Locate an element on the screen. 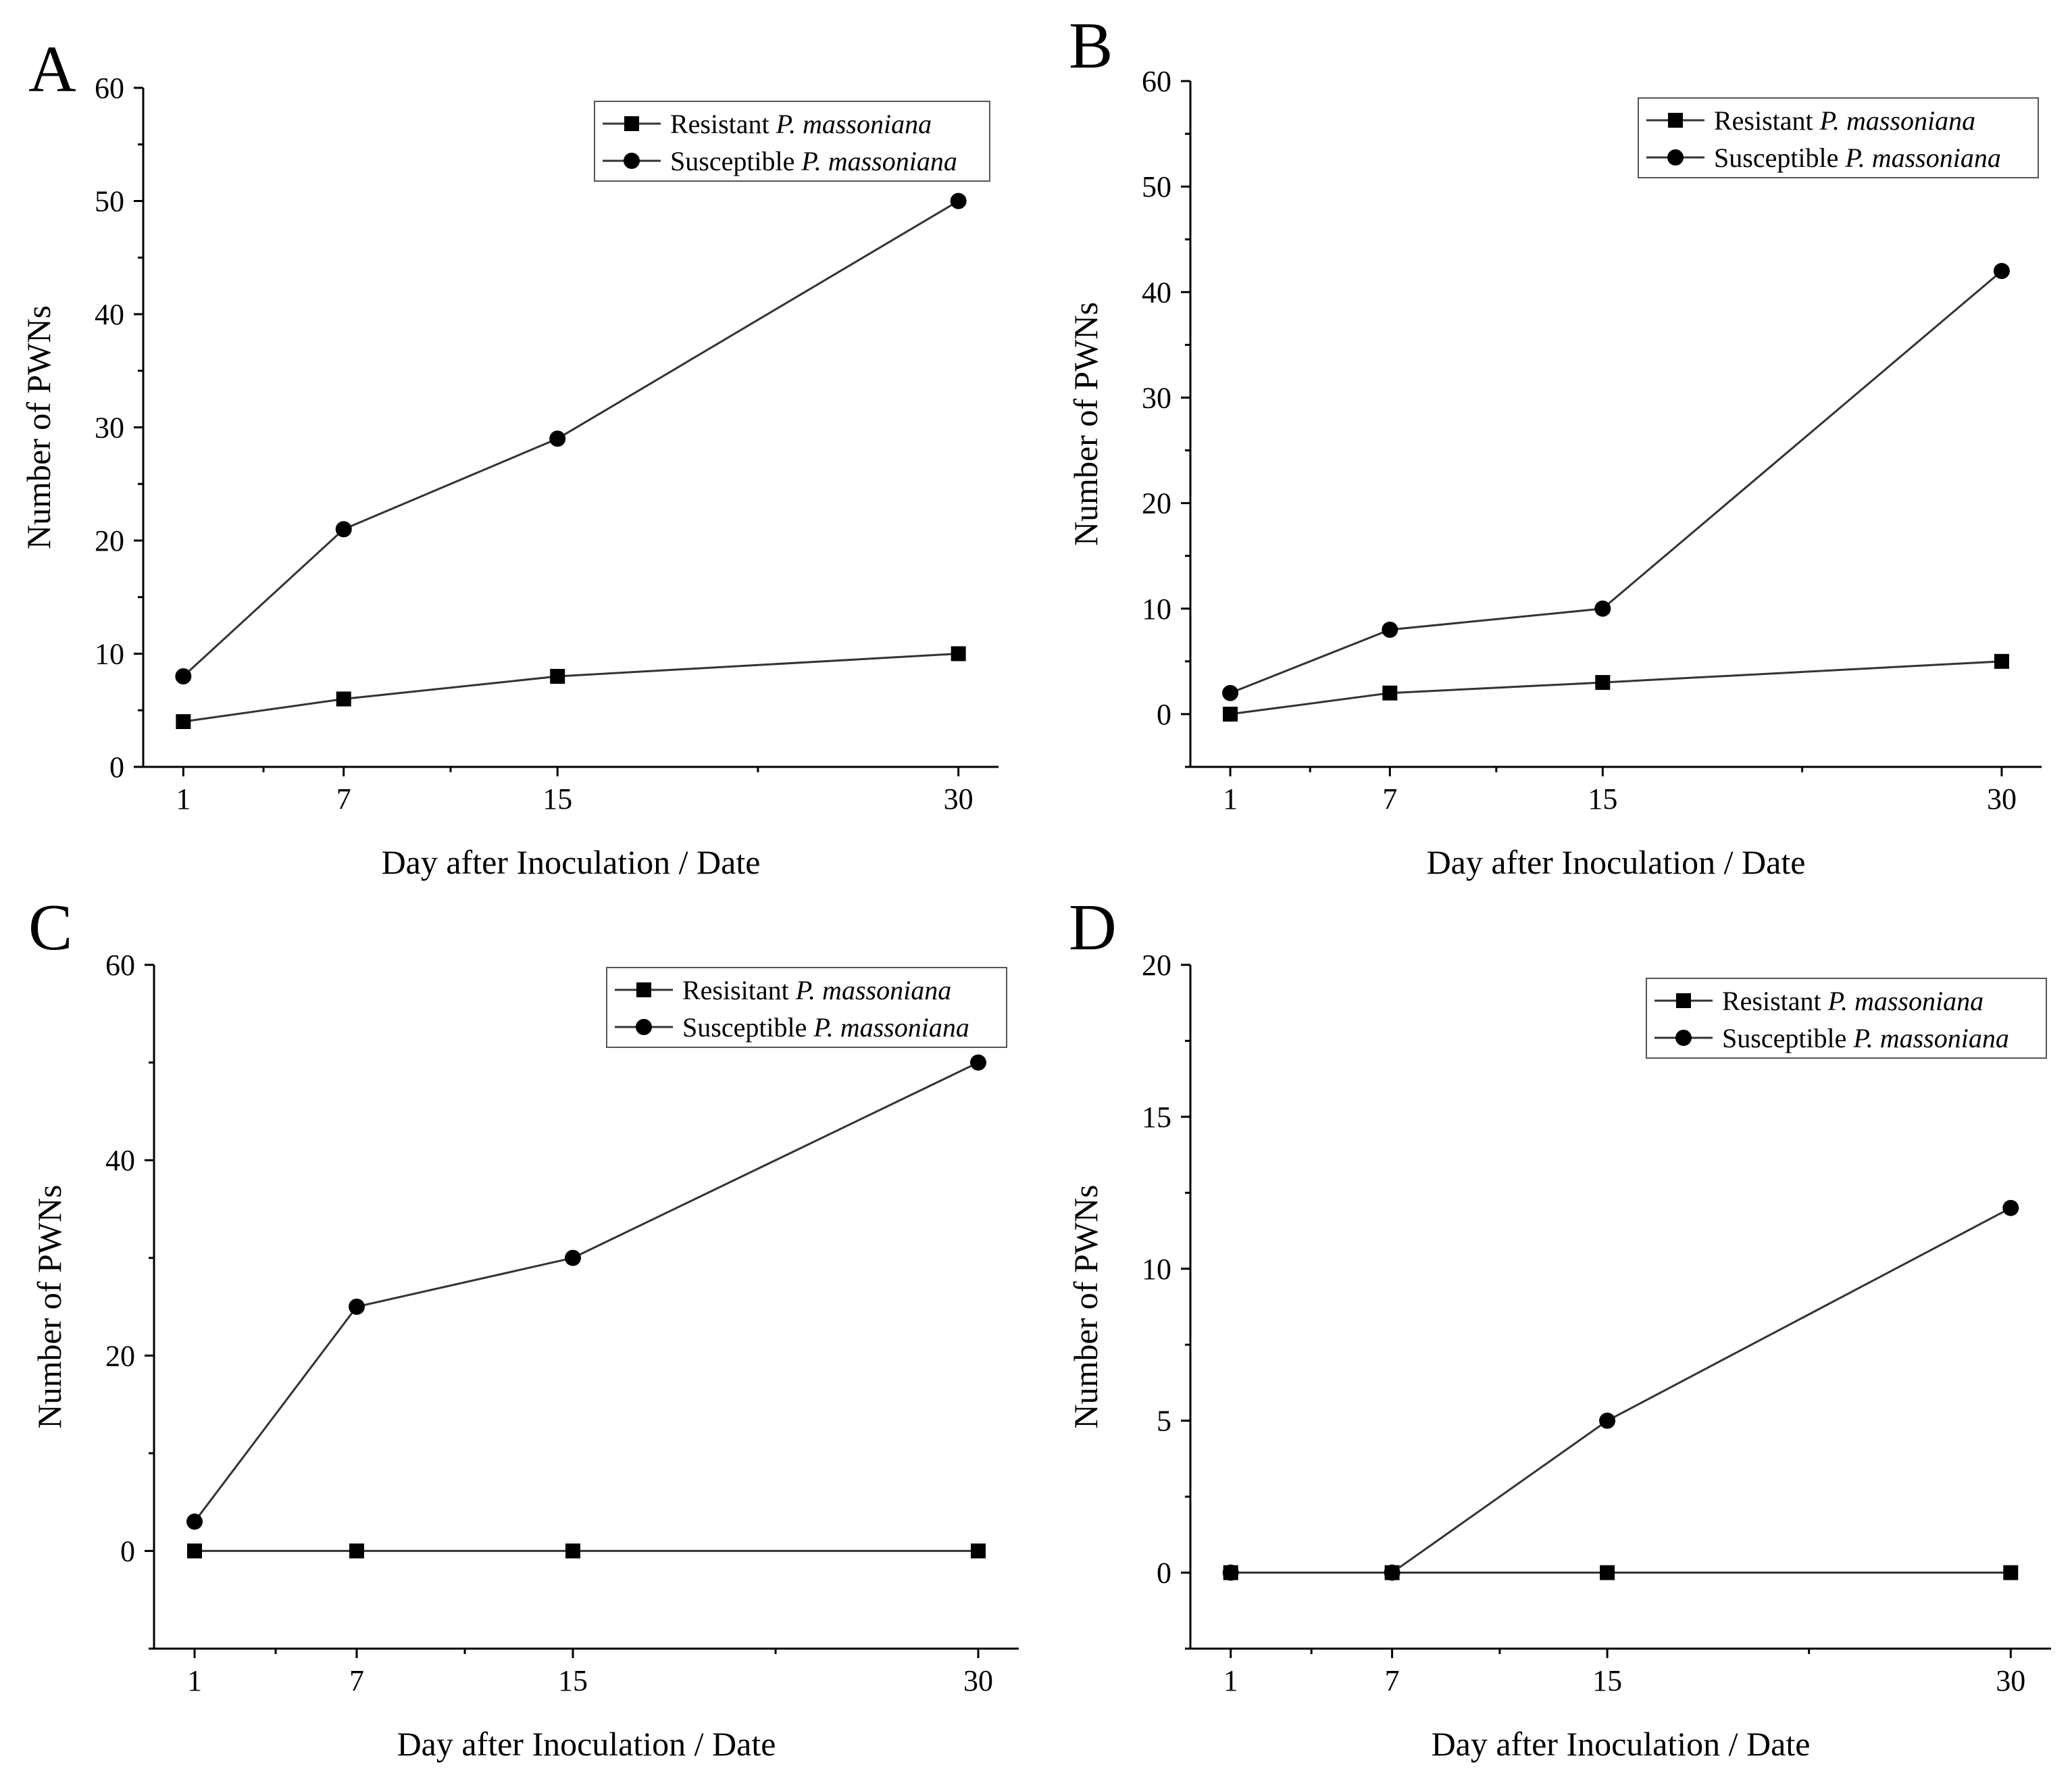 This screenshot has height=1777, width=2072. panel-letter: D is located at coordinates (1093, 927).